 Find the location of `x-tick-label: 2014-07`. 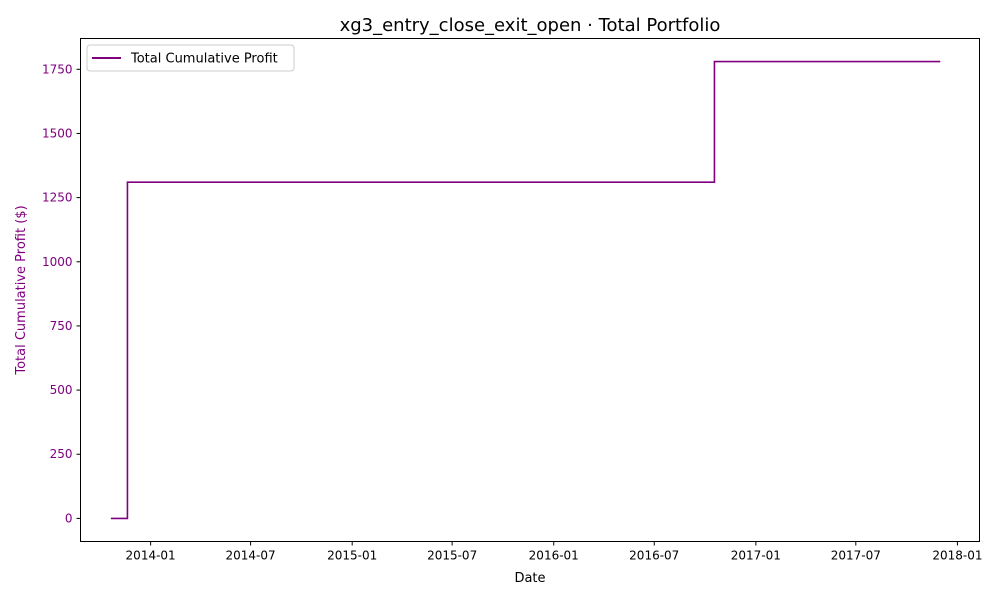

x-tick-label: 2014-07 is located at coordinates (251, 556).